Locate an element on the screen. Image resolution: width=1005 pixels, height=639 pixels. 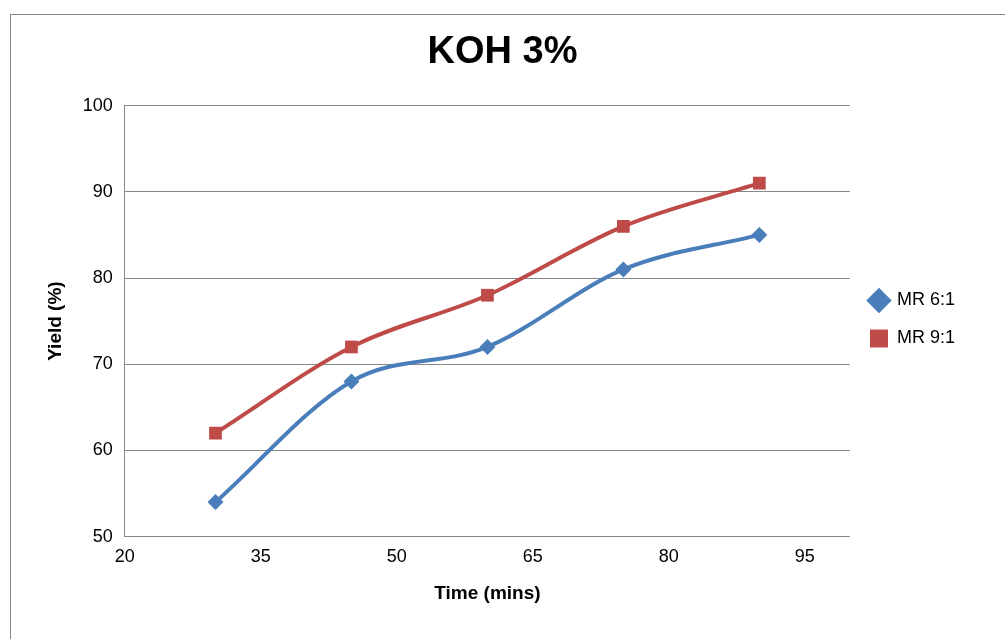
chart-title: KOH 3% is located at coordinates (502, 50).